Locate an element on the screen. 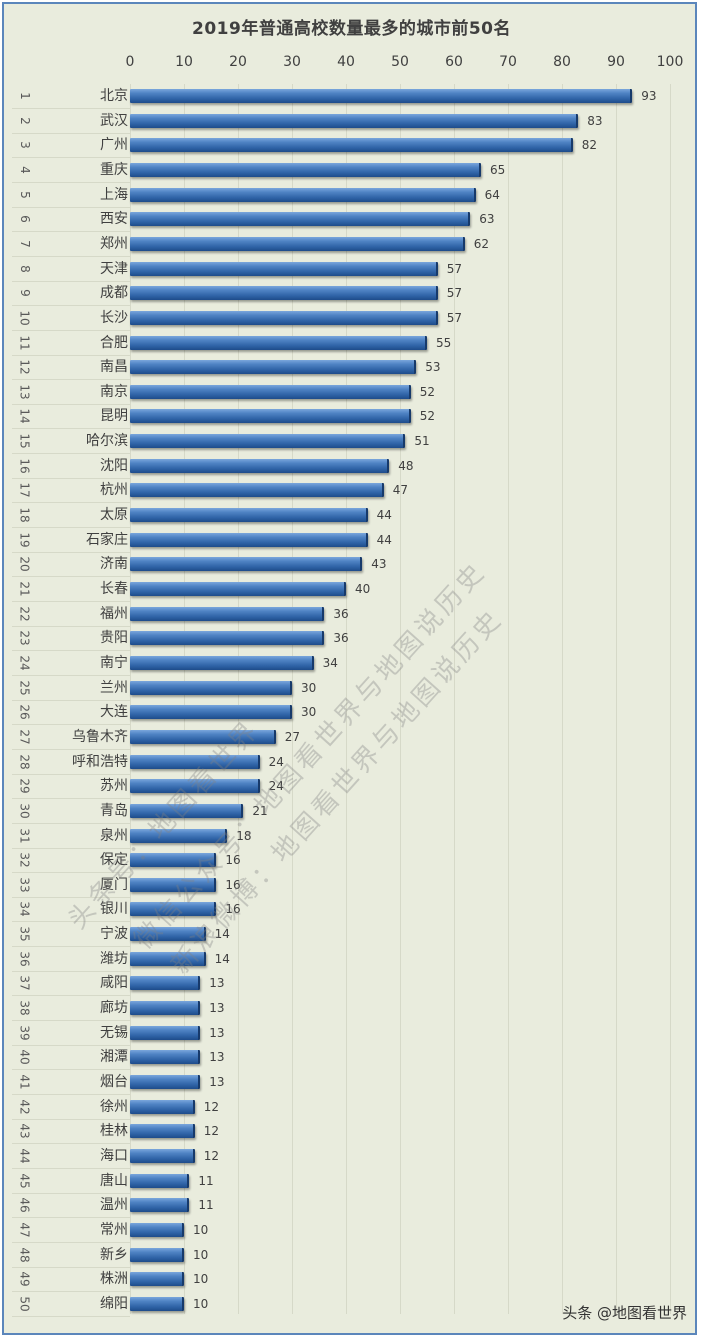  category-row: 14 昆明 is located at coordinates (71, 416).